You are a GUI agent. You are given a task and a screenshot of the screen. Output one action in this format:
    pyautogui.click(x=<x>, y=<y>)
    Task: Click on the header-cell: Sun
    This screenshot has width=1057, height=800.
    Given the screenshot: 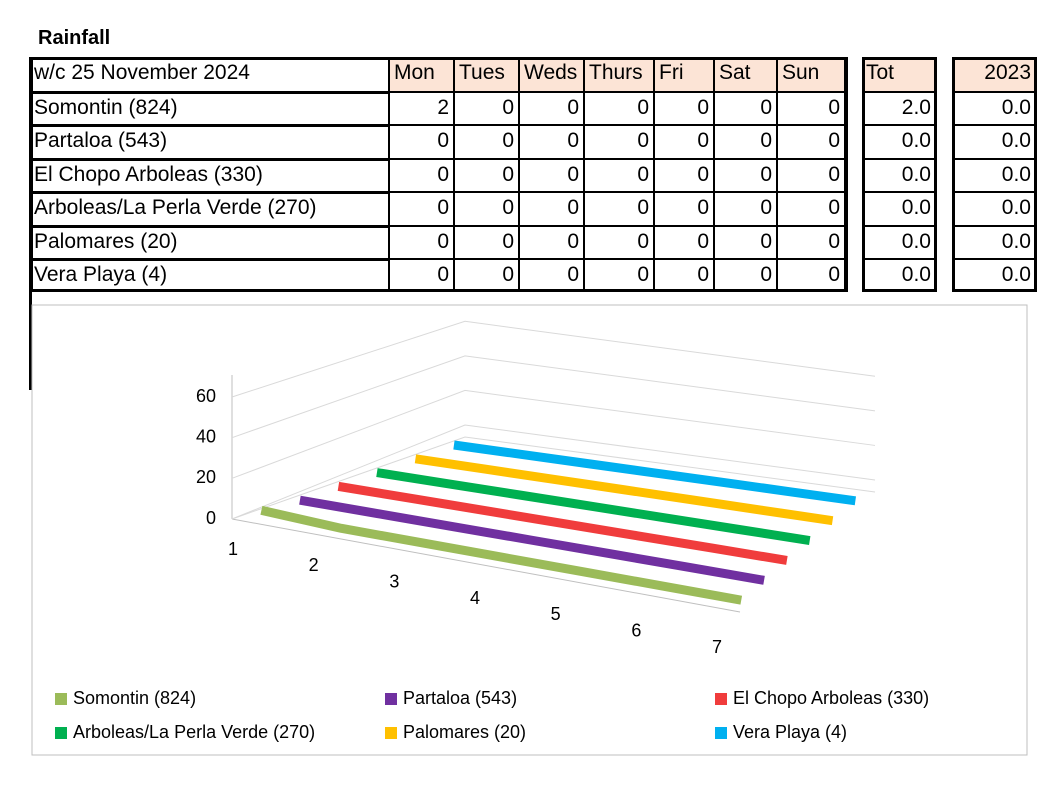 What is the action you would take?
    pyautogui.click(x=812, y=74)
    